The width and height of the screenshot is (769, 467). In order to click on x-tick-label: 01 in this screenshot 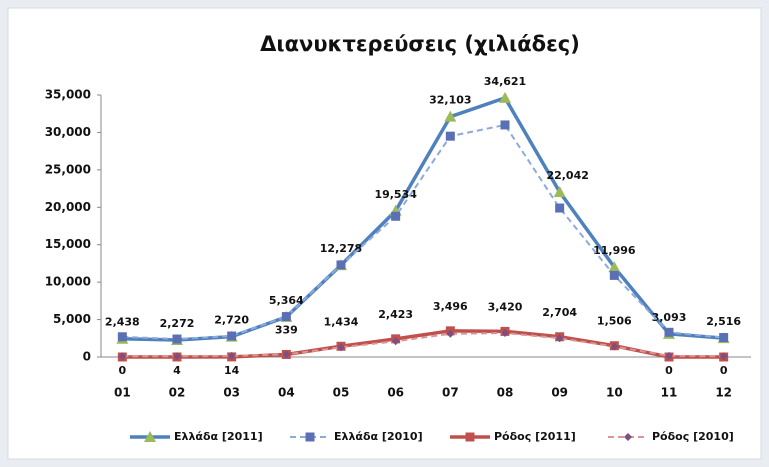, I will do `click(122, 393)`.